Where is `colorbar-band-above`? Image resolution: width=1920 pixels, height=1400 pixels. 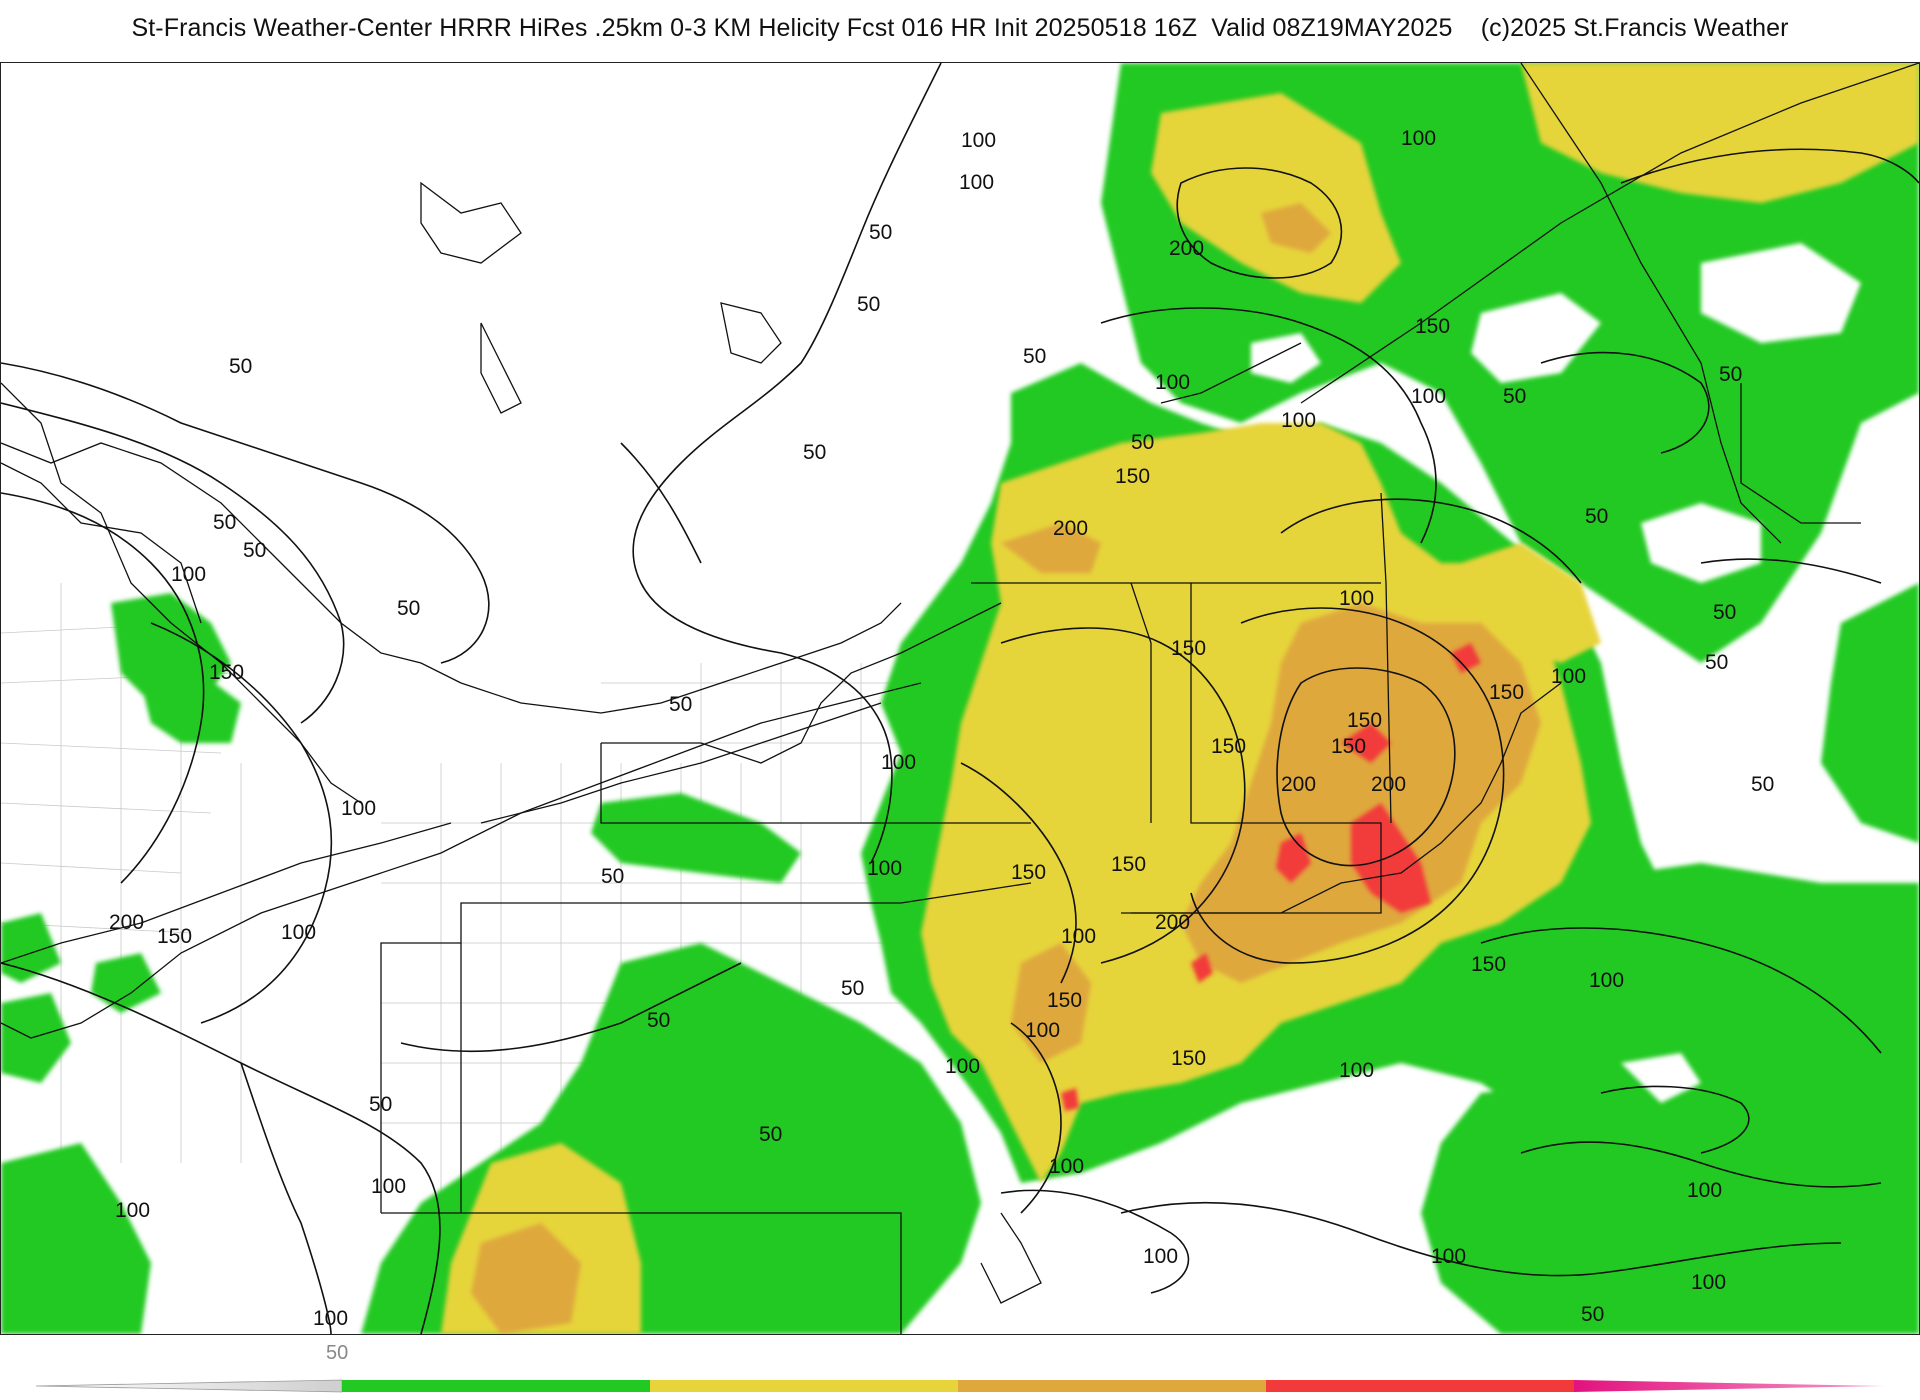 colorbar-band-above is located at coordinates (1729, 1386).